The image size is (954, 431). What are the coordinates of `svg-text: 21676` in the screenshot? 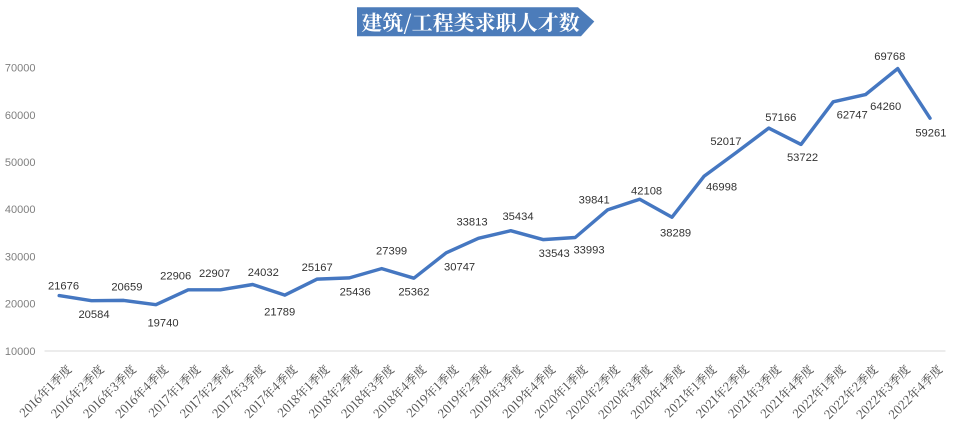 It's located at (63, 287).